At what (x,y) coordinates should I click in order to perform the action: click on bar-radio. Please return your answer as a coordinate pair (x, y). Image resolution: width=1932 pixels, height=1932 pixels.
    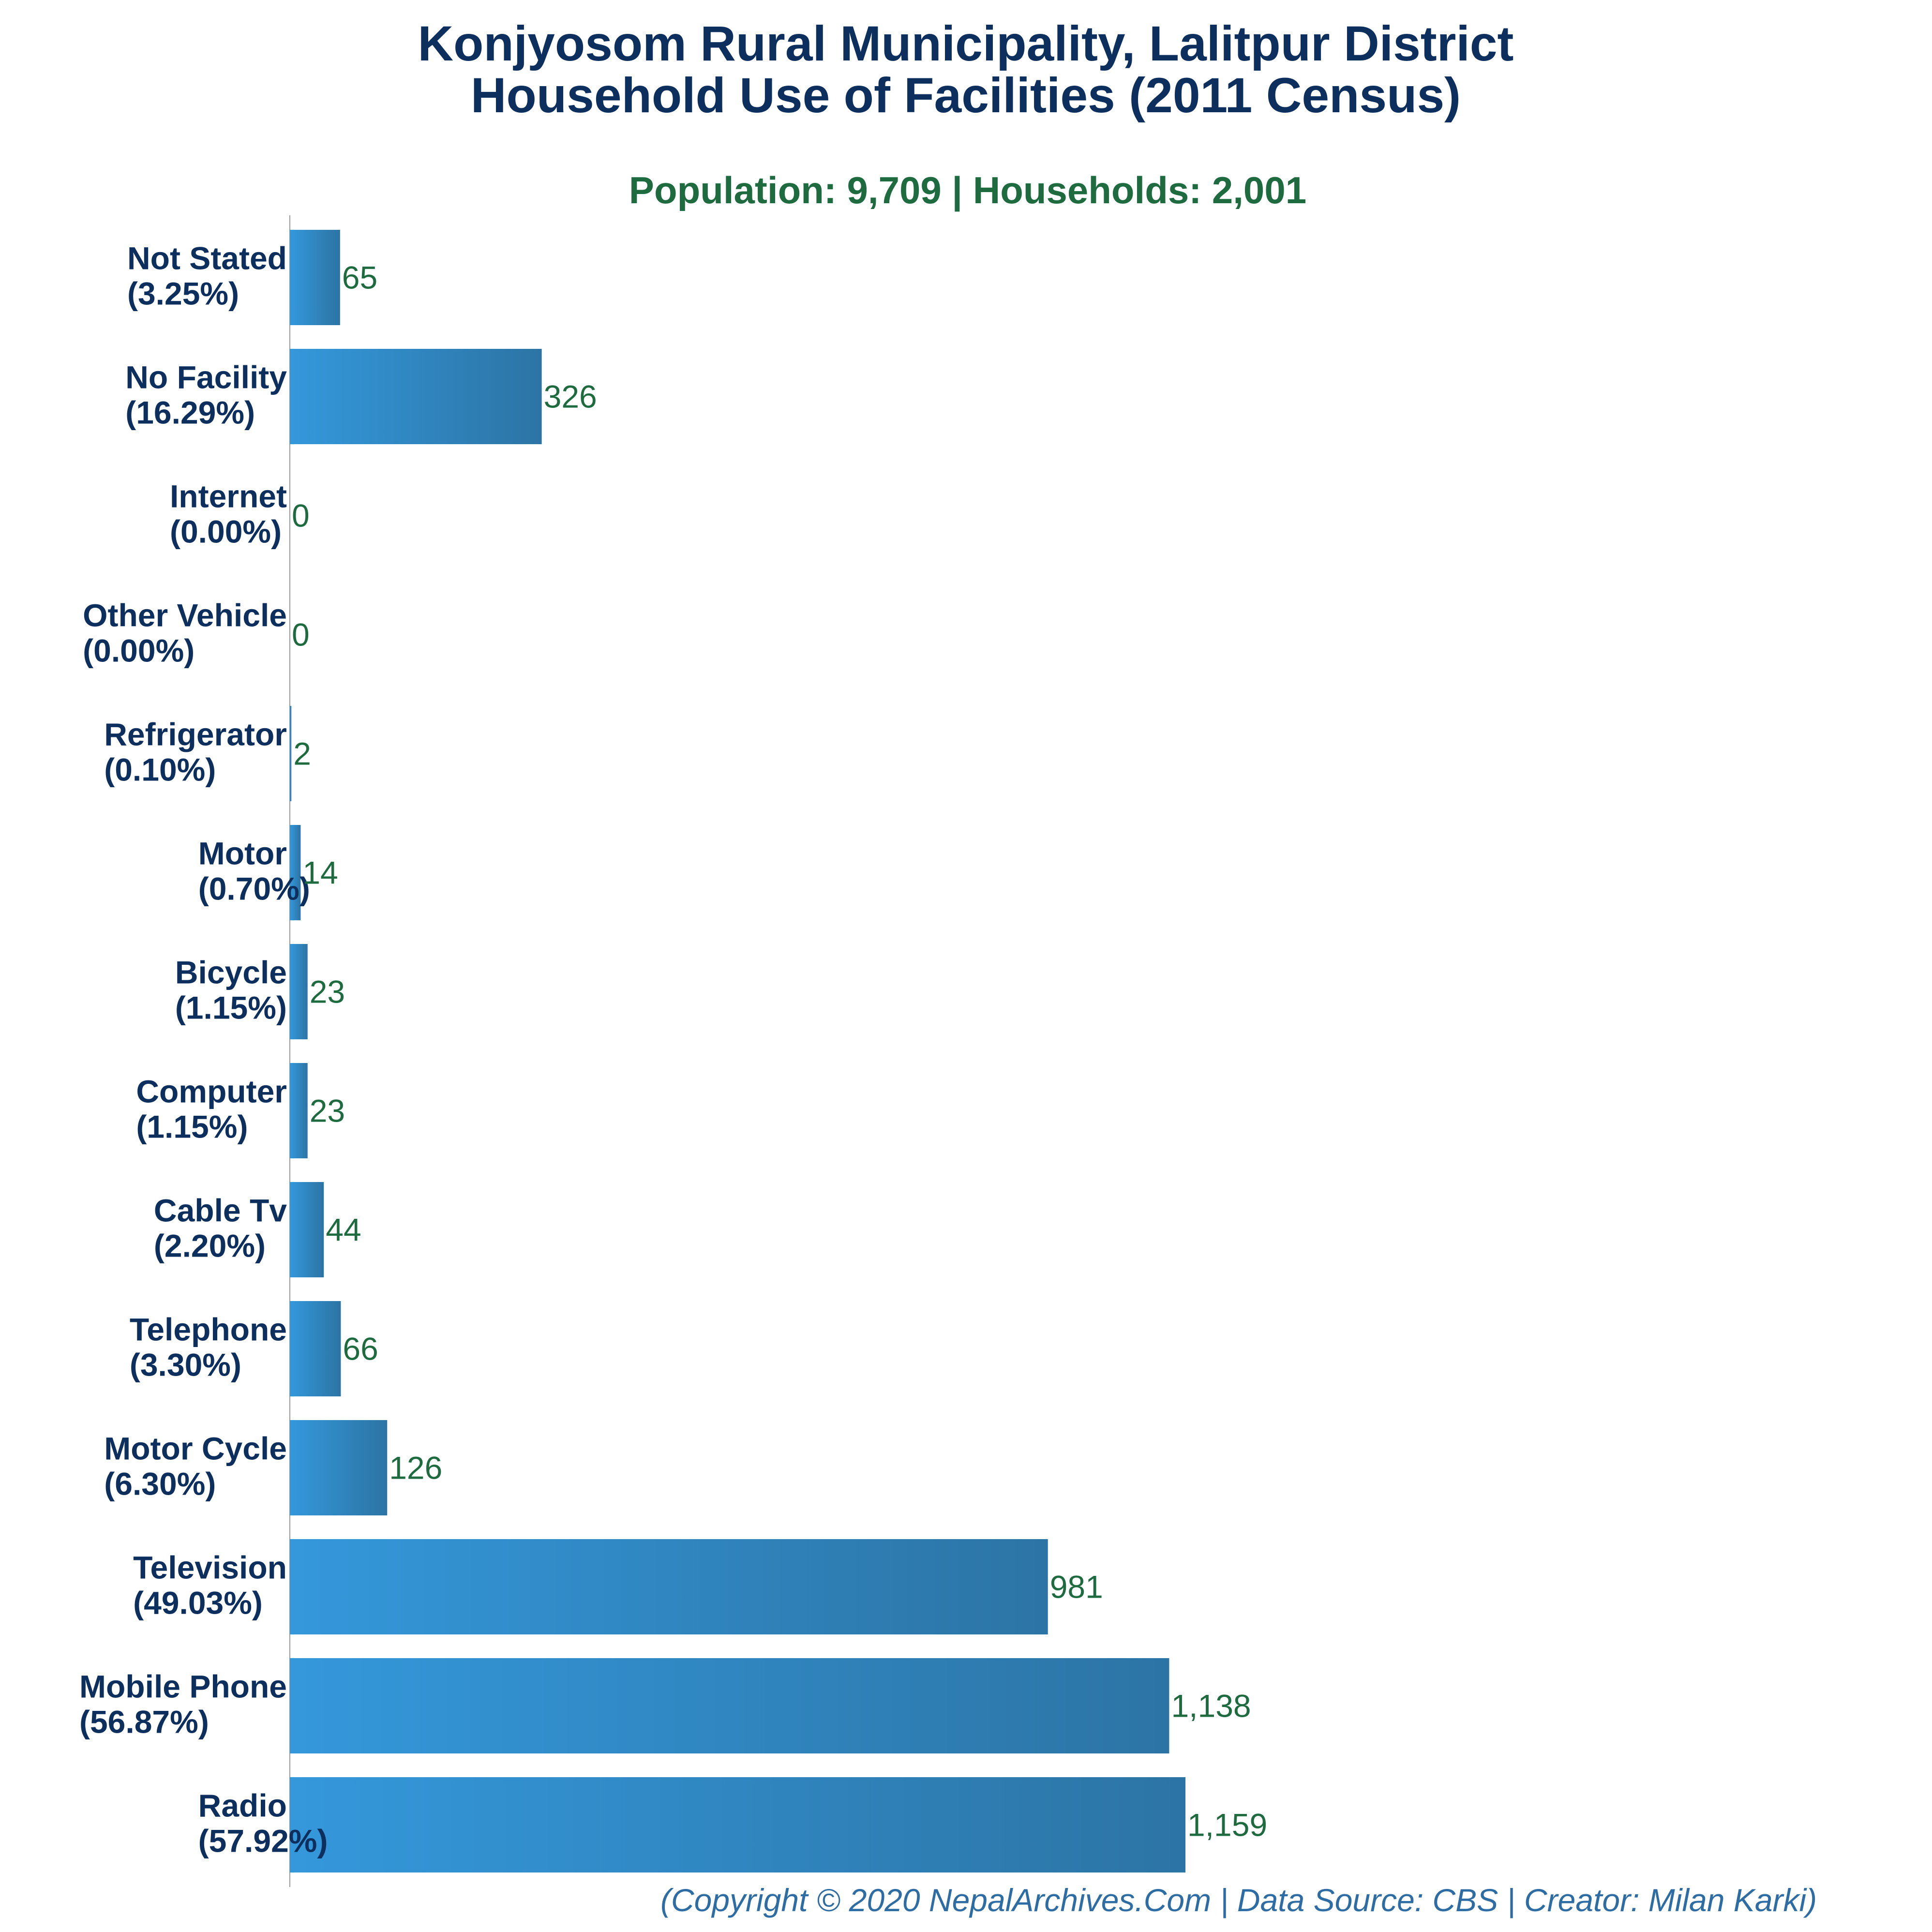
    Looking at the image, I should click on (737, 1824).